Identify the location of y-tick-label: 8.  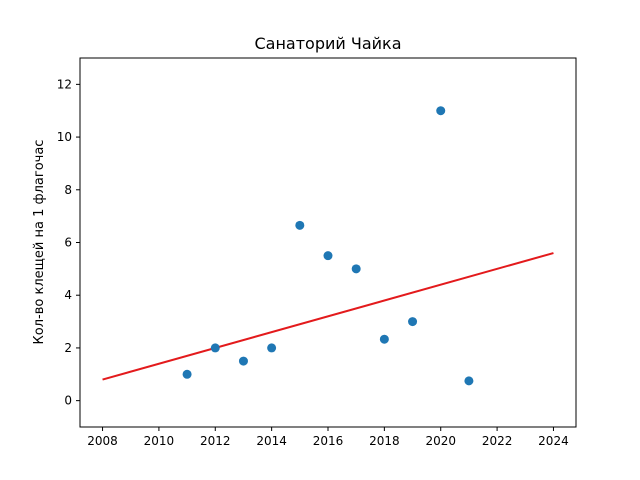
(68, 190).